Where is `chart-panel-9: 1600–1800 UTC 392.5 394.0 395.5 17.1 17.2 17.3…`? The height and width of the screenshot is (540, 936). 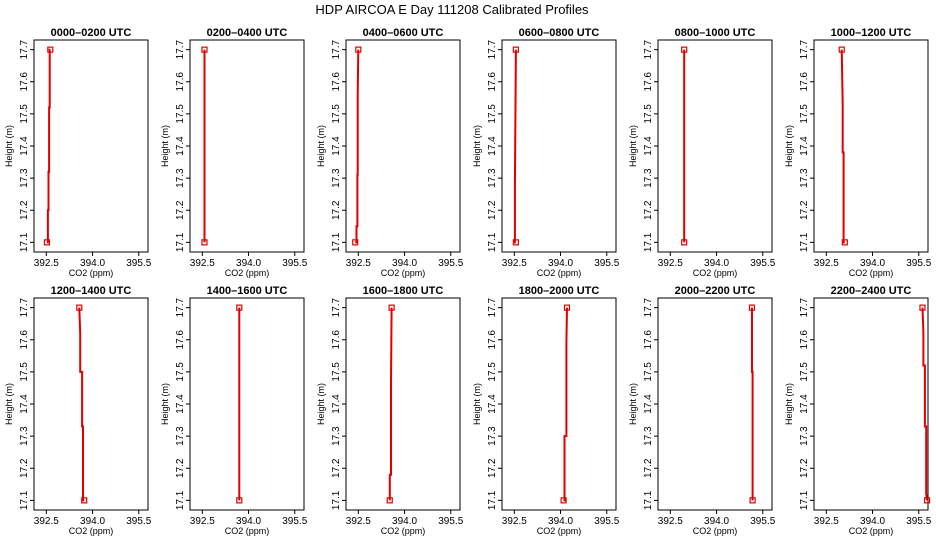
chart-panel-9: 1600–1800 UTC 392.5 394.0 395.5 17.1 17.2 17.3… is located at coordinates (390, 410).